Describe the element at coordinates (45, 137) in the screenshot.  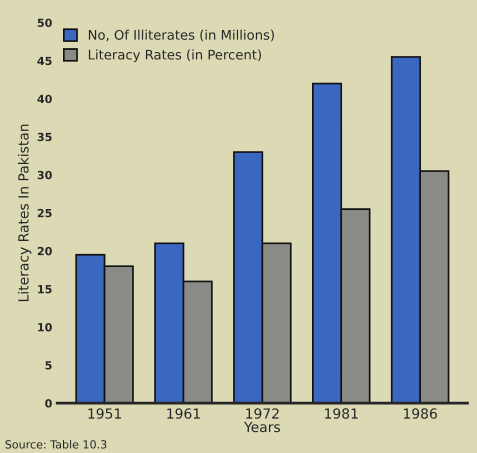
I see `y-tick-label: 35` at that location.